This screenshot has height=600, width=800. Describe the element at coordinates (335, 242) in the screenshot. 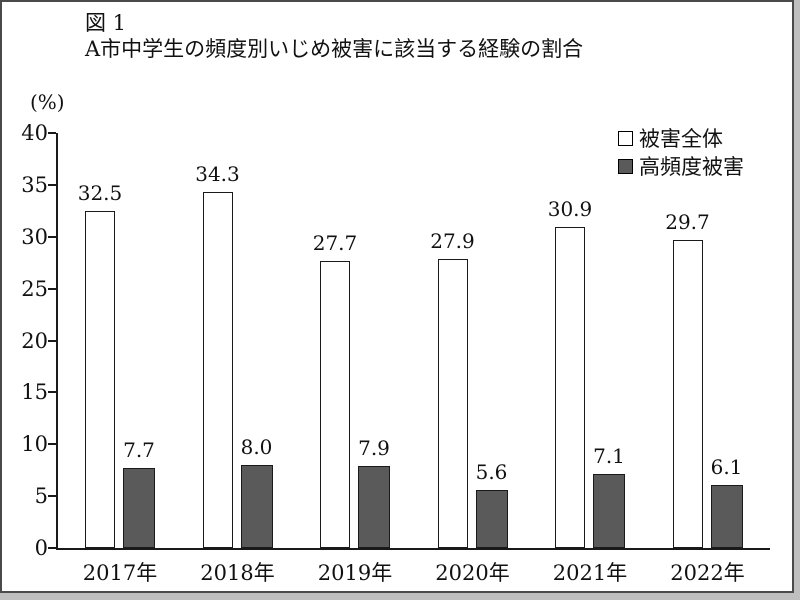

I see `bar-value-label-total: 27.7` at that location.